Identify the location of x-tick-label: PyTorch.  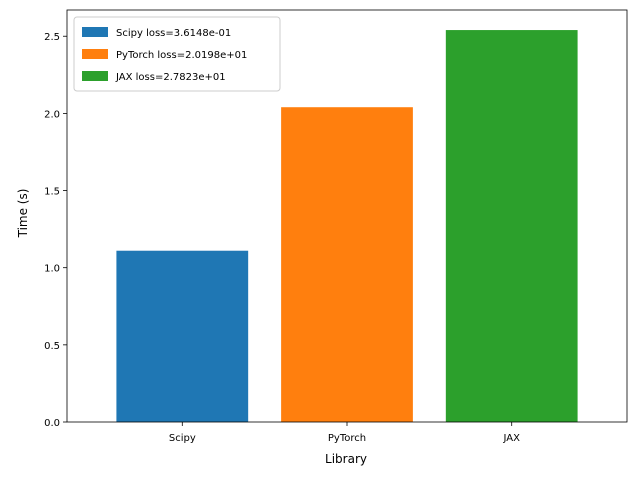
(347, 438).